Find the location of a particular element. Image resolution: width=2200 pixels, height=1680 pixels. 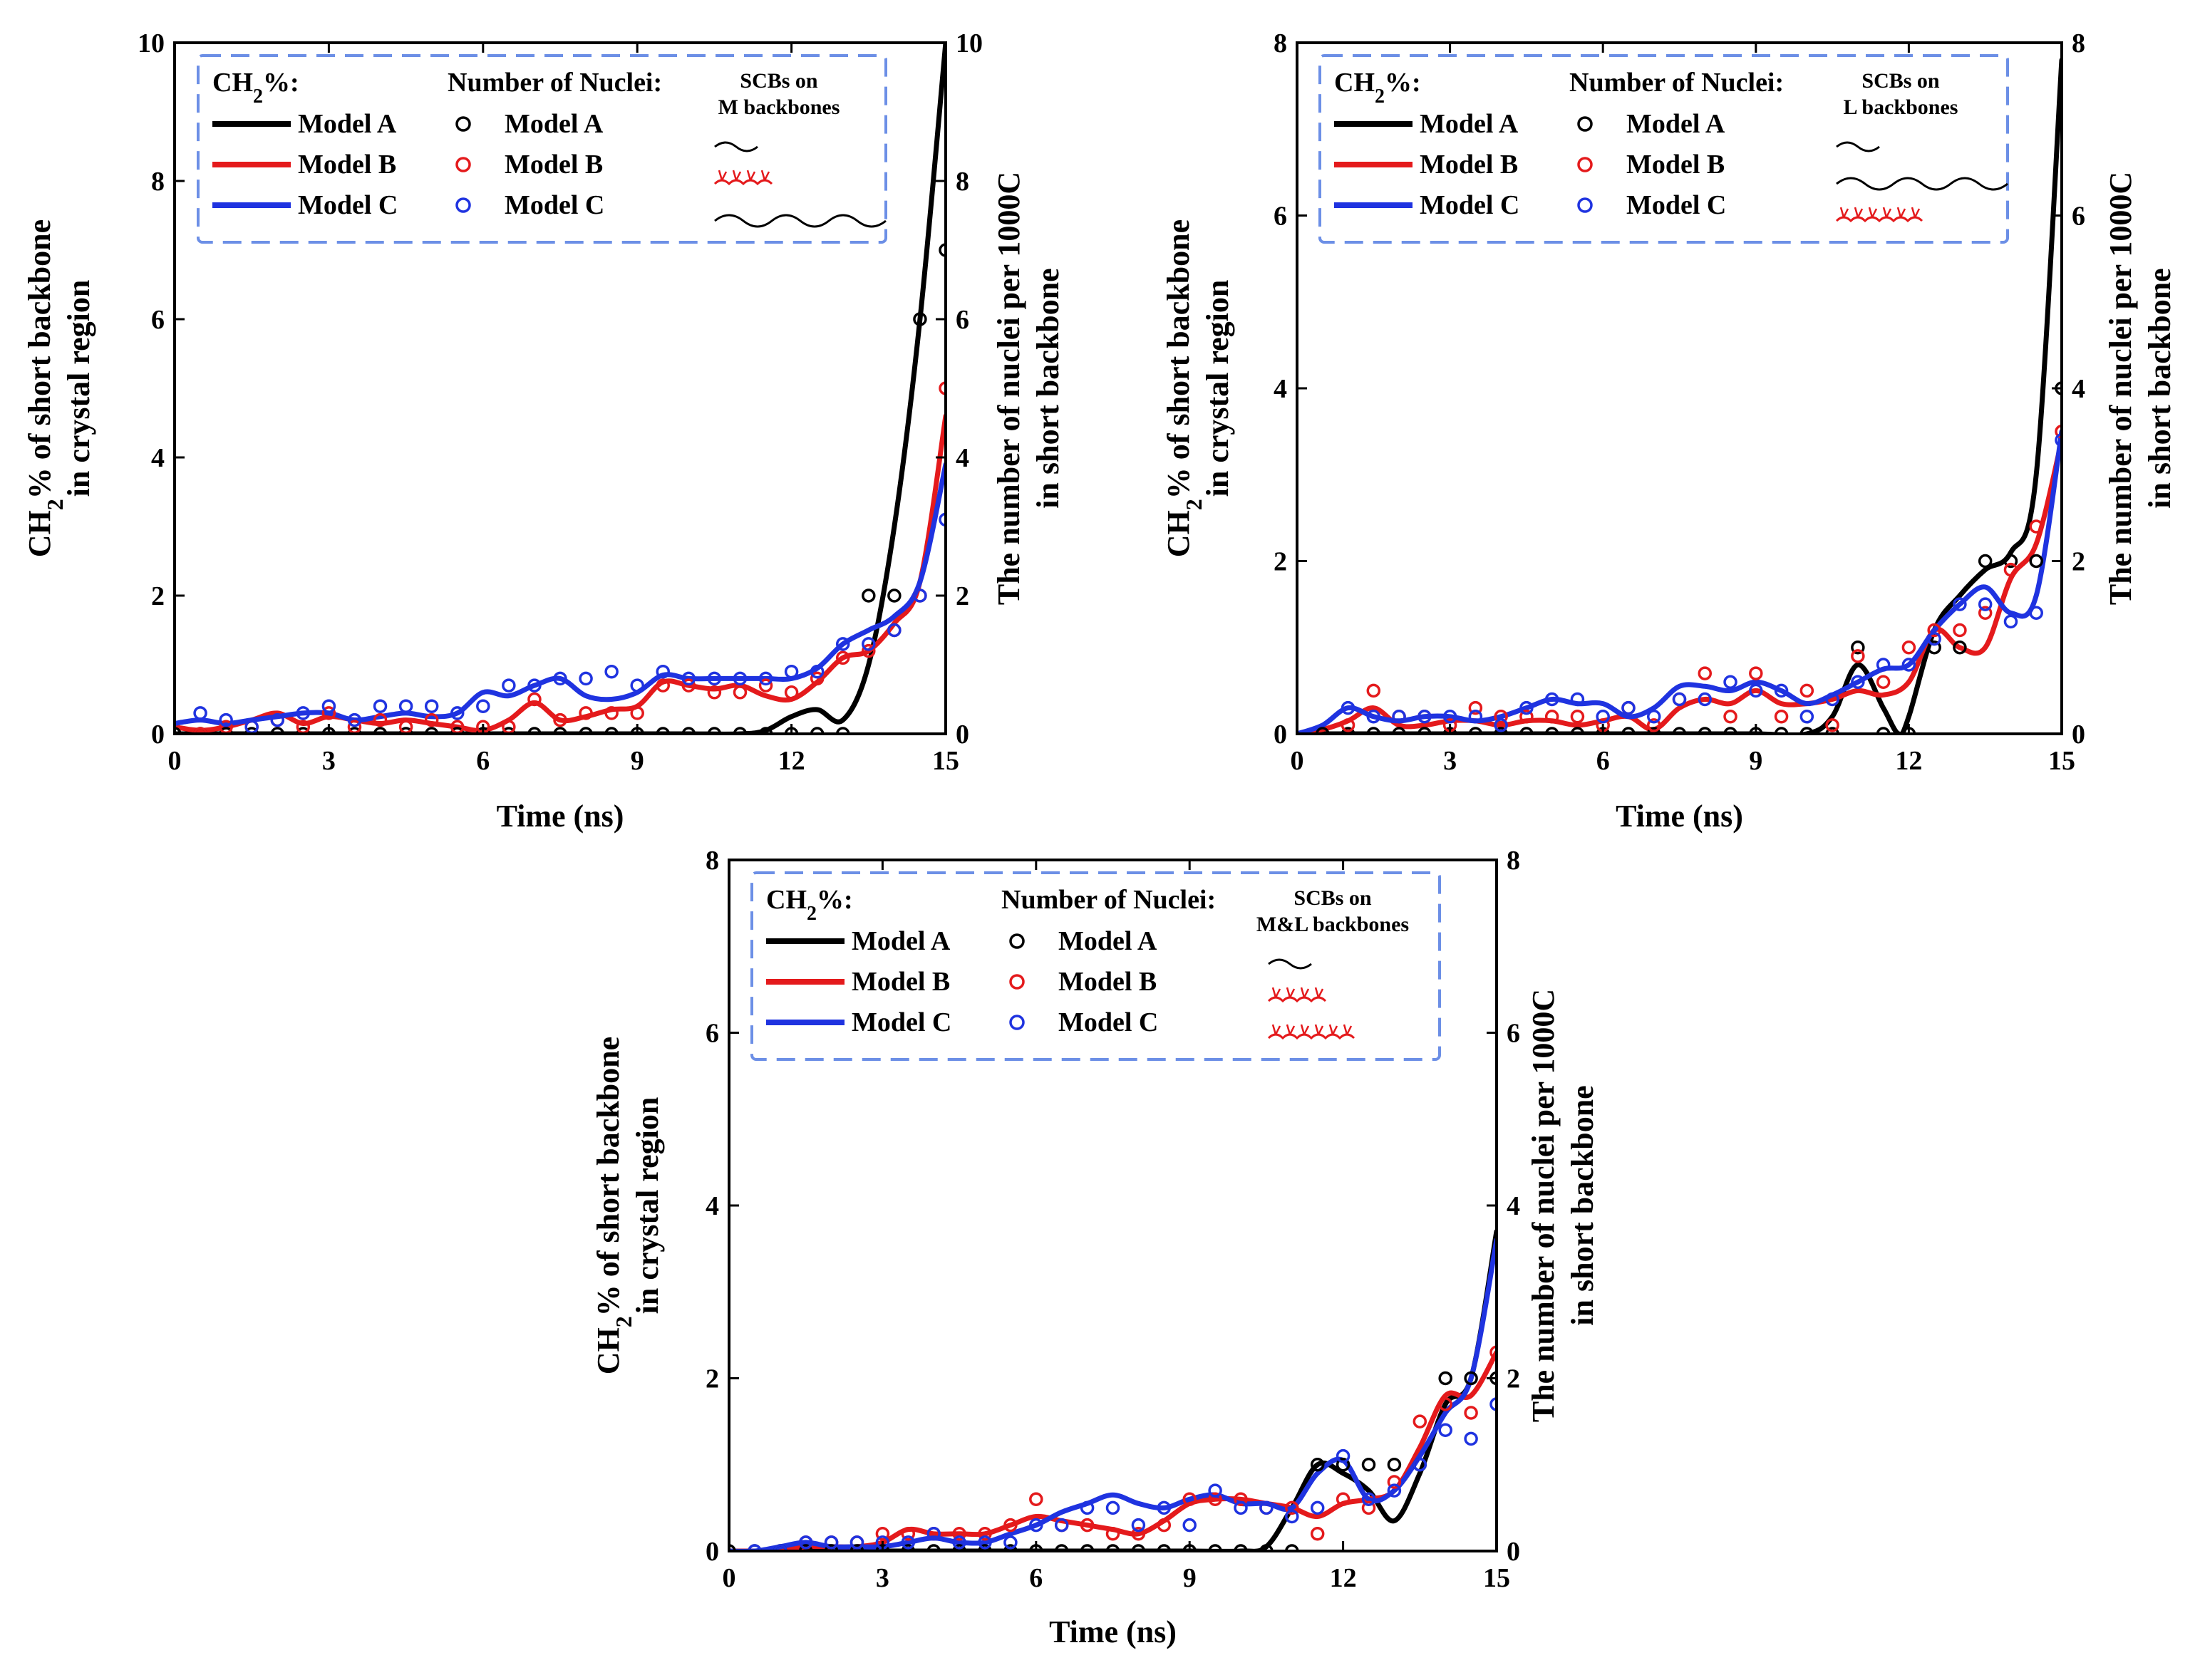

x-tick-label: 15 is located at coordinates (945, 761).